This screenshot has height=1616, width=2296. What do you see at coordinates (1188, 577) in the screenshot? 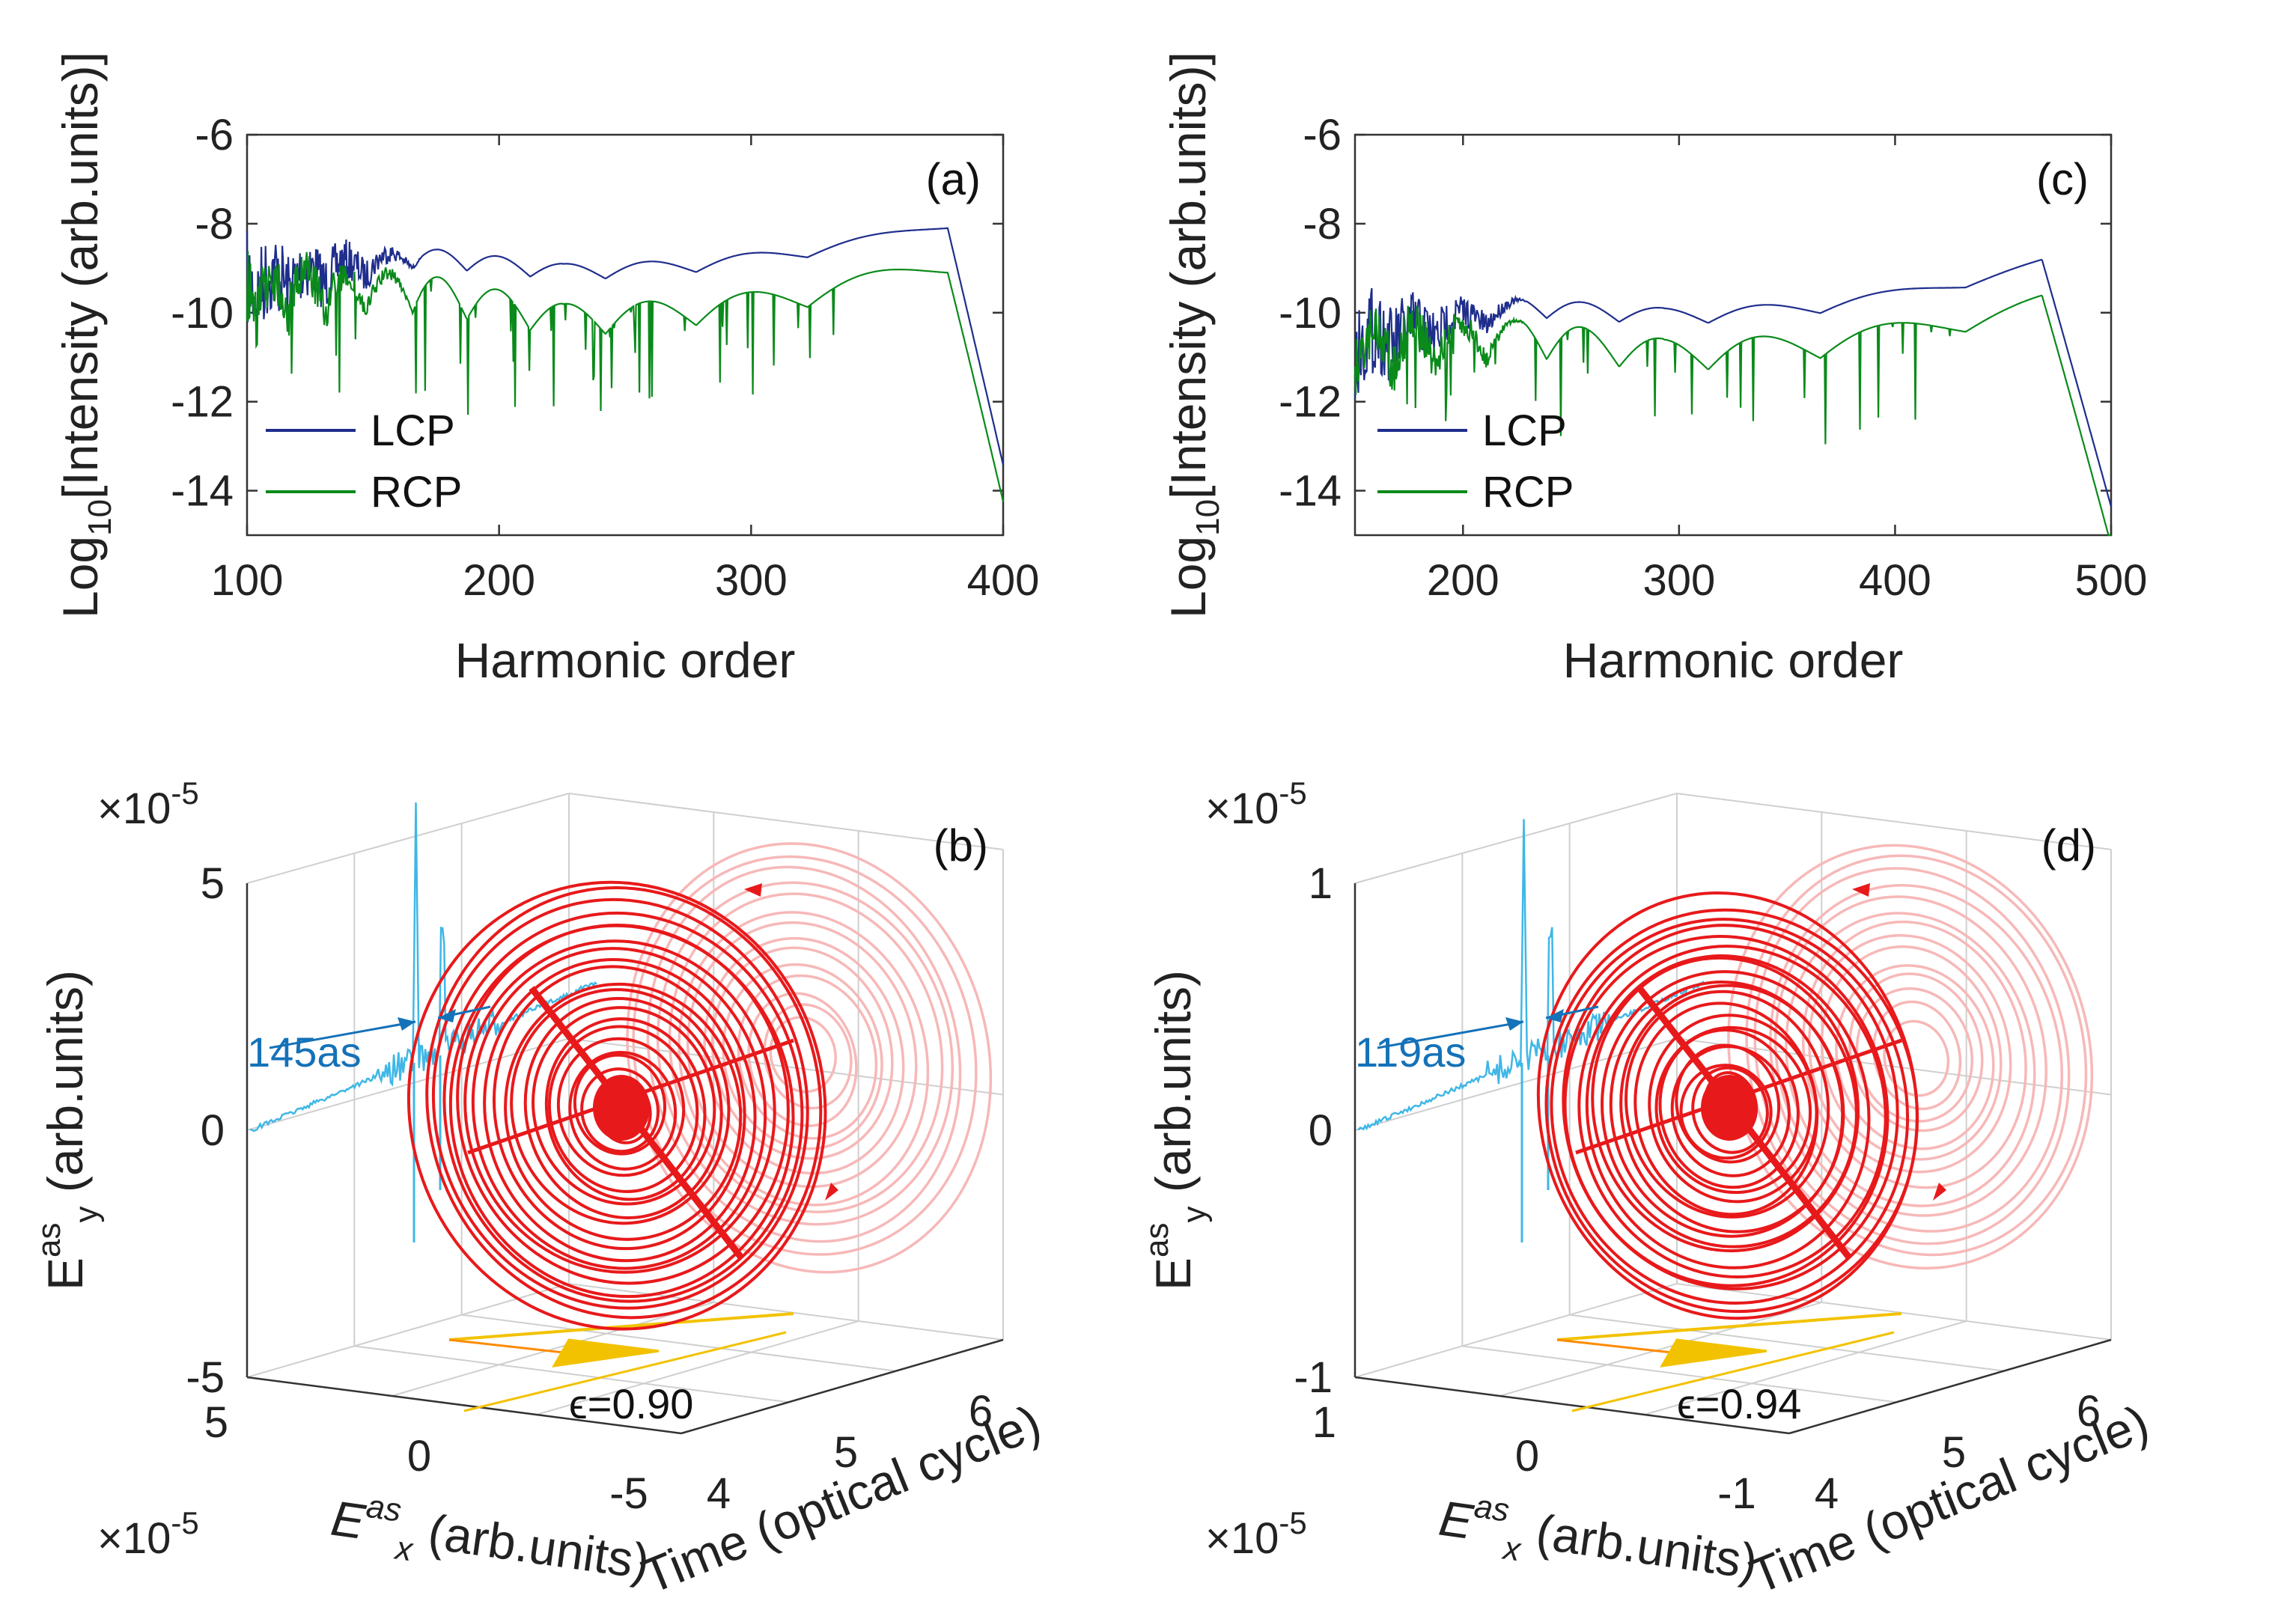
I see `y-axis-label-part: Log` at bounding box center [1188, 577].